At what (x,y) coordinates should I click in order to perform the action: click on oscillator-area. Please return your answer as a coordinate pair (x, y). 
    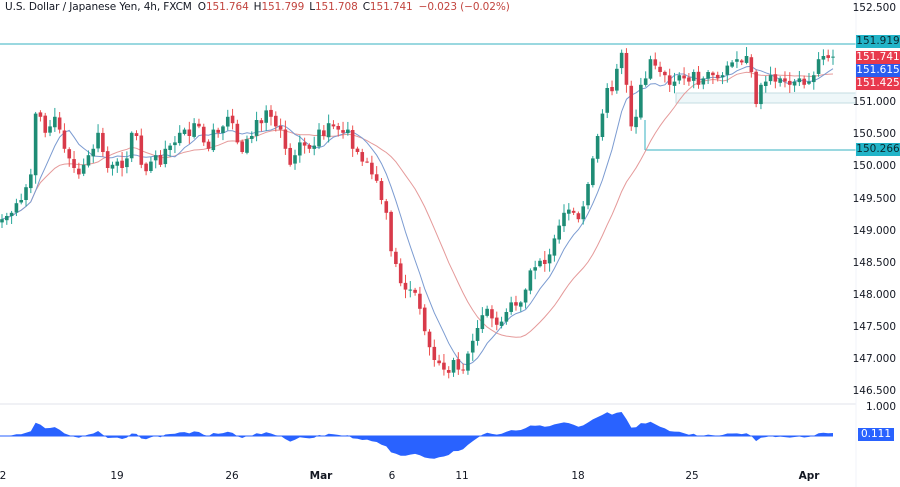
    Looking at the image, I should click on (417, 435).